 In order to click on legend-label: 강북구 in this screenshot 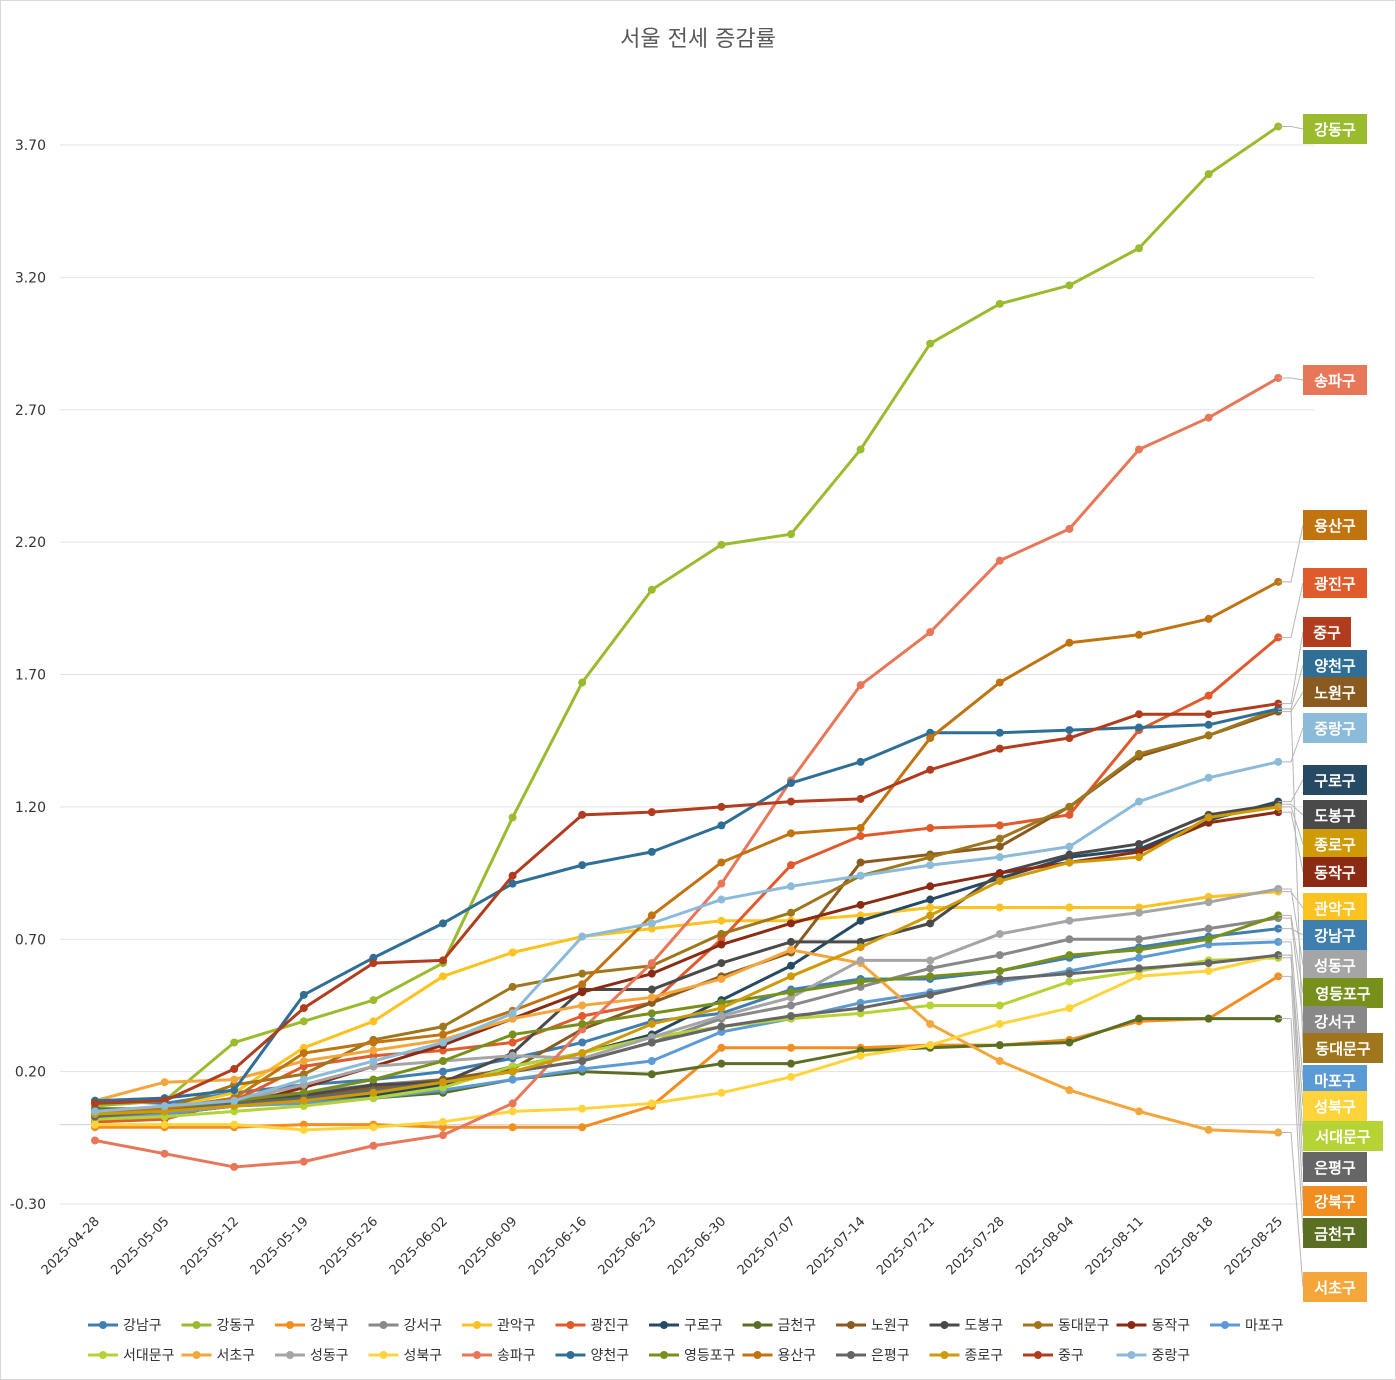, I will do `click(329, 1326)`.